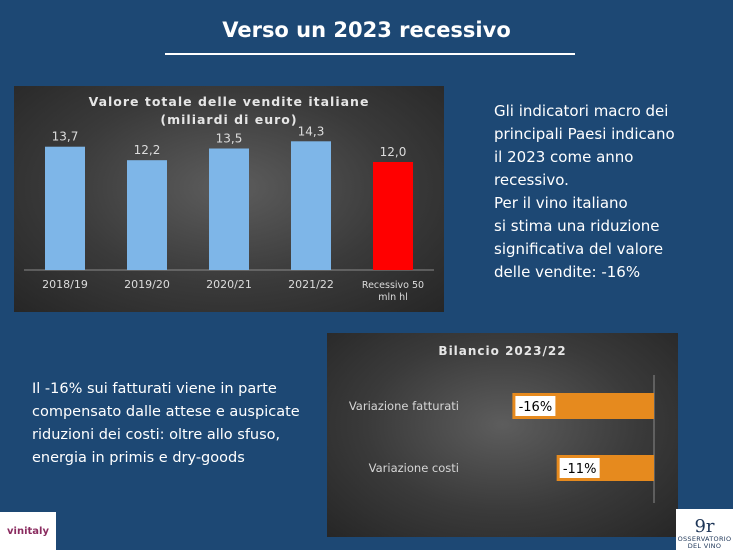 The width and height of the screenshot is (733, 550). Describe the element at coordinates (393, 297) in the screenshot. I see `tick-label: mln hl` at that location.